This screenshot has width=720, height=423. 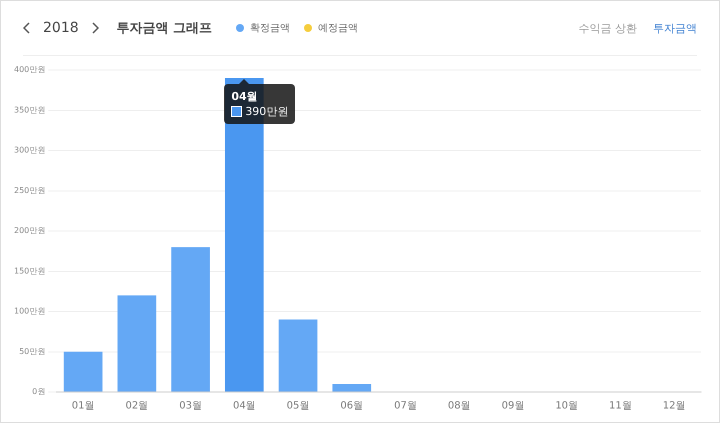 I want to click on y-tick-label: 50만원, so click(x=32, y=351).